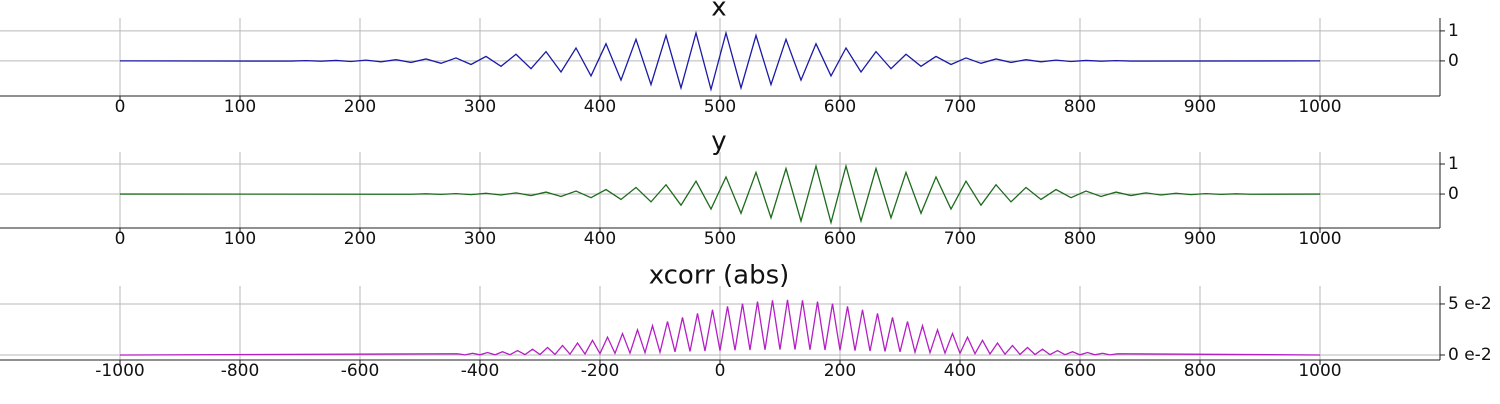  I want to click on y-tick-label: 0 e-2, so click(1470, 355).